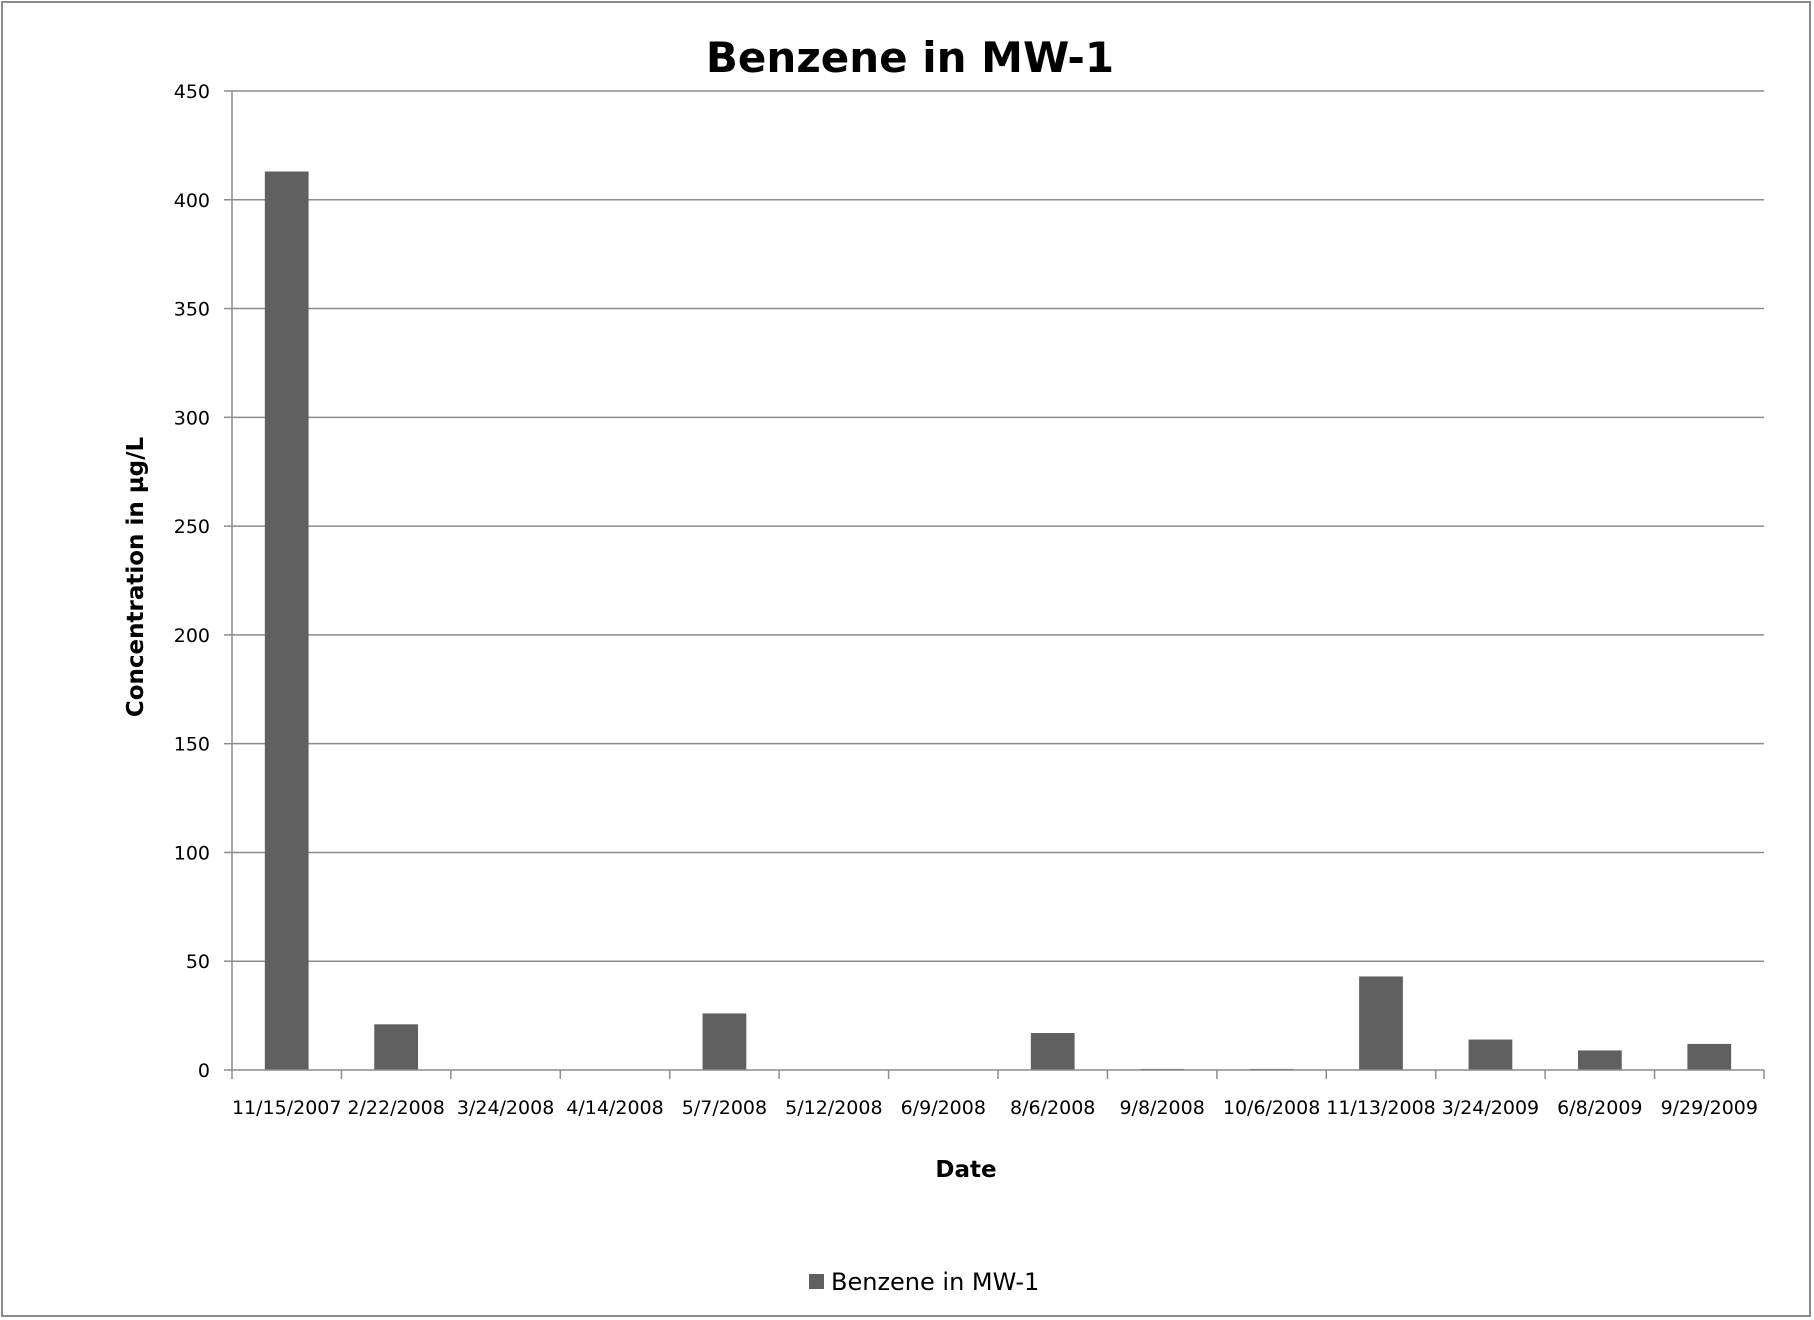 The width and height of the screenshot is (1814, 1320). Describe the element at coordinates (192, 527) in the screenshot. I see `y-tick-label: 250` at that location.